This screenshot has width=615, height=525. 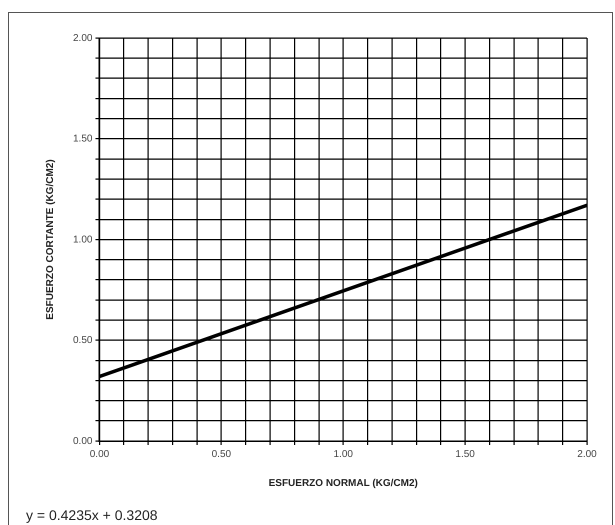 I want to click on x-tick-label: 0.50, so click(x=222, y=454).